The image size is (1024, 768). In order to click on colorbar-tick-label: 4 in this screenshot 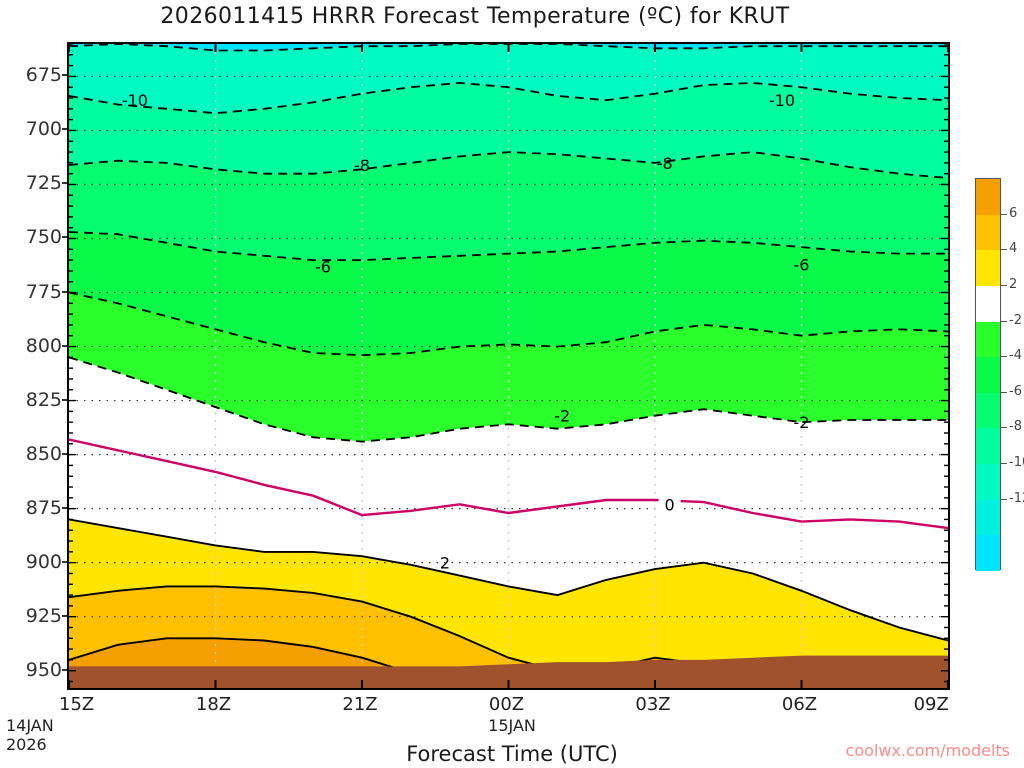, I will do `click(1013, 249)`.